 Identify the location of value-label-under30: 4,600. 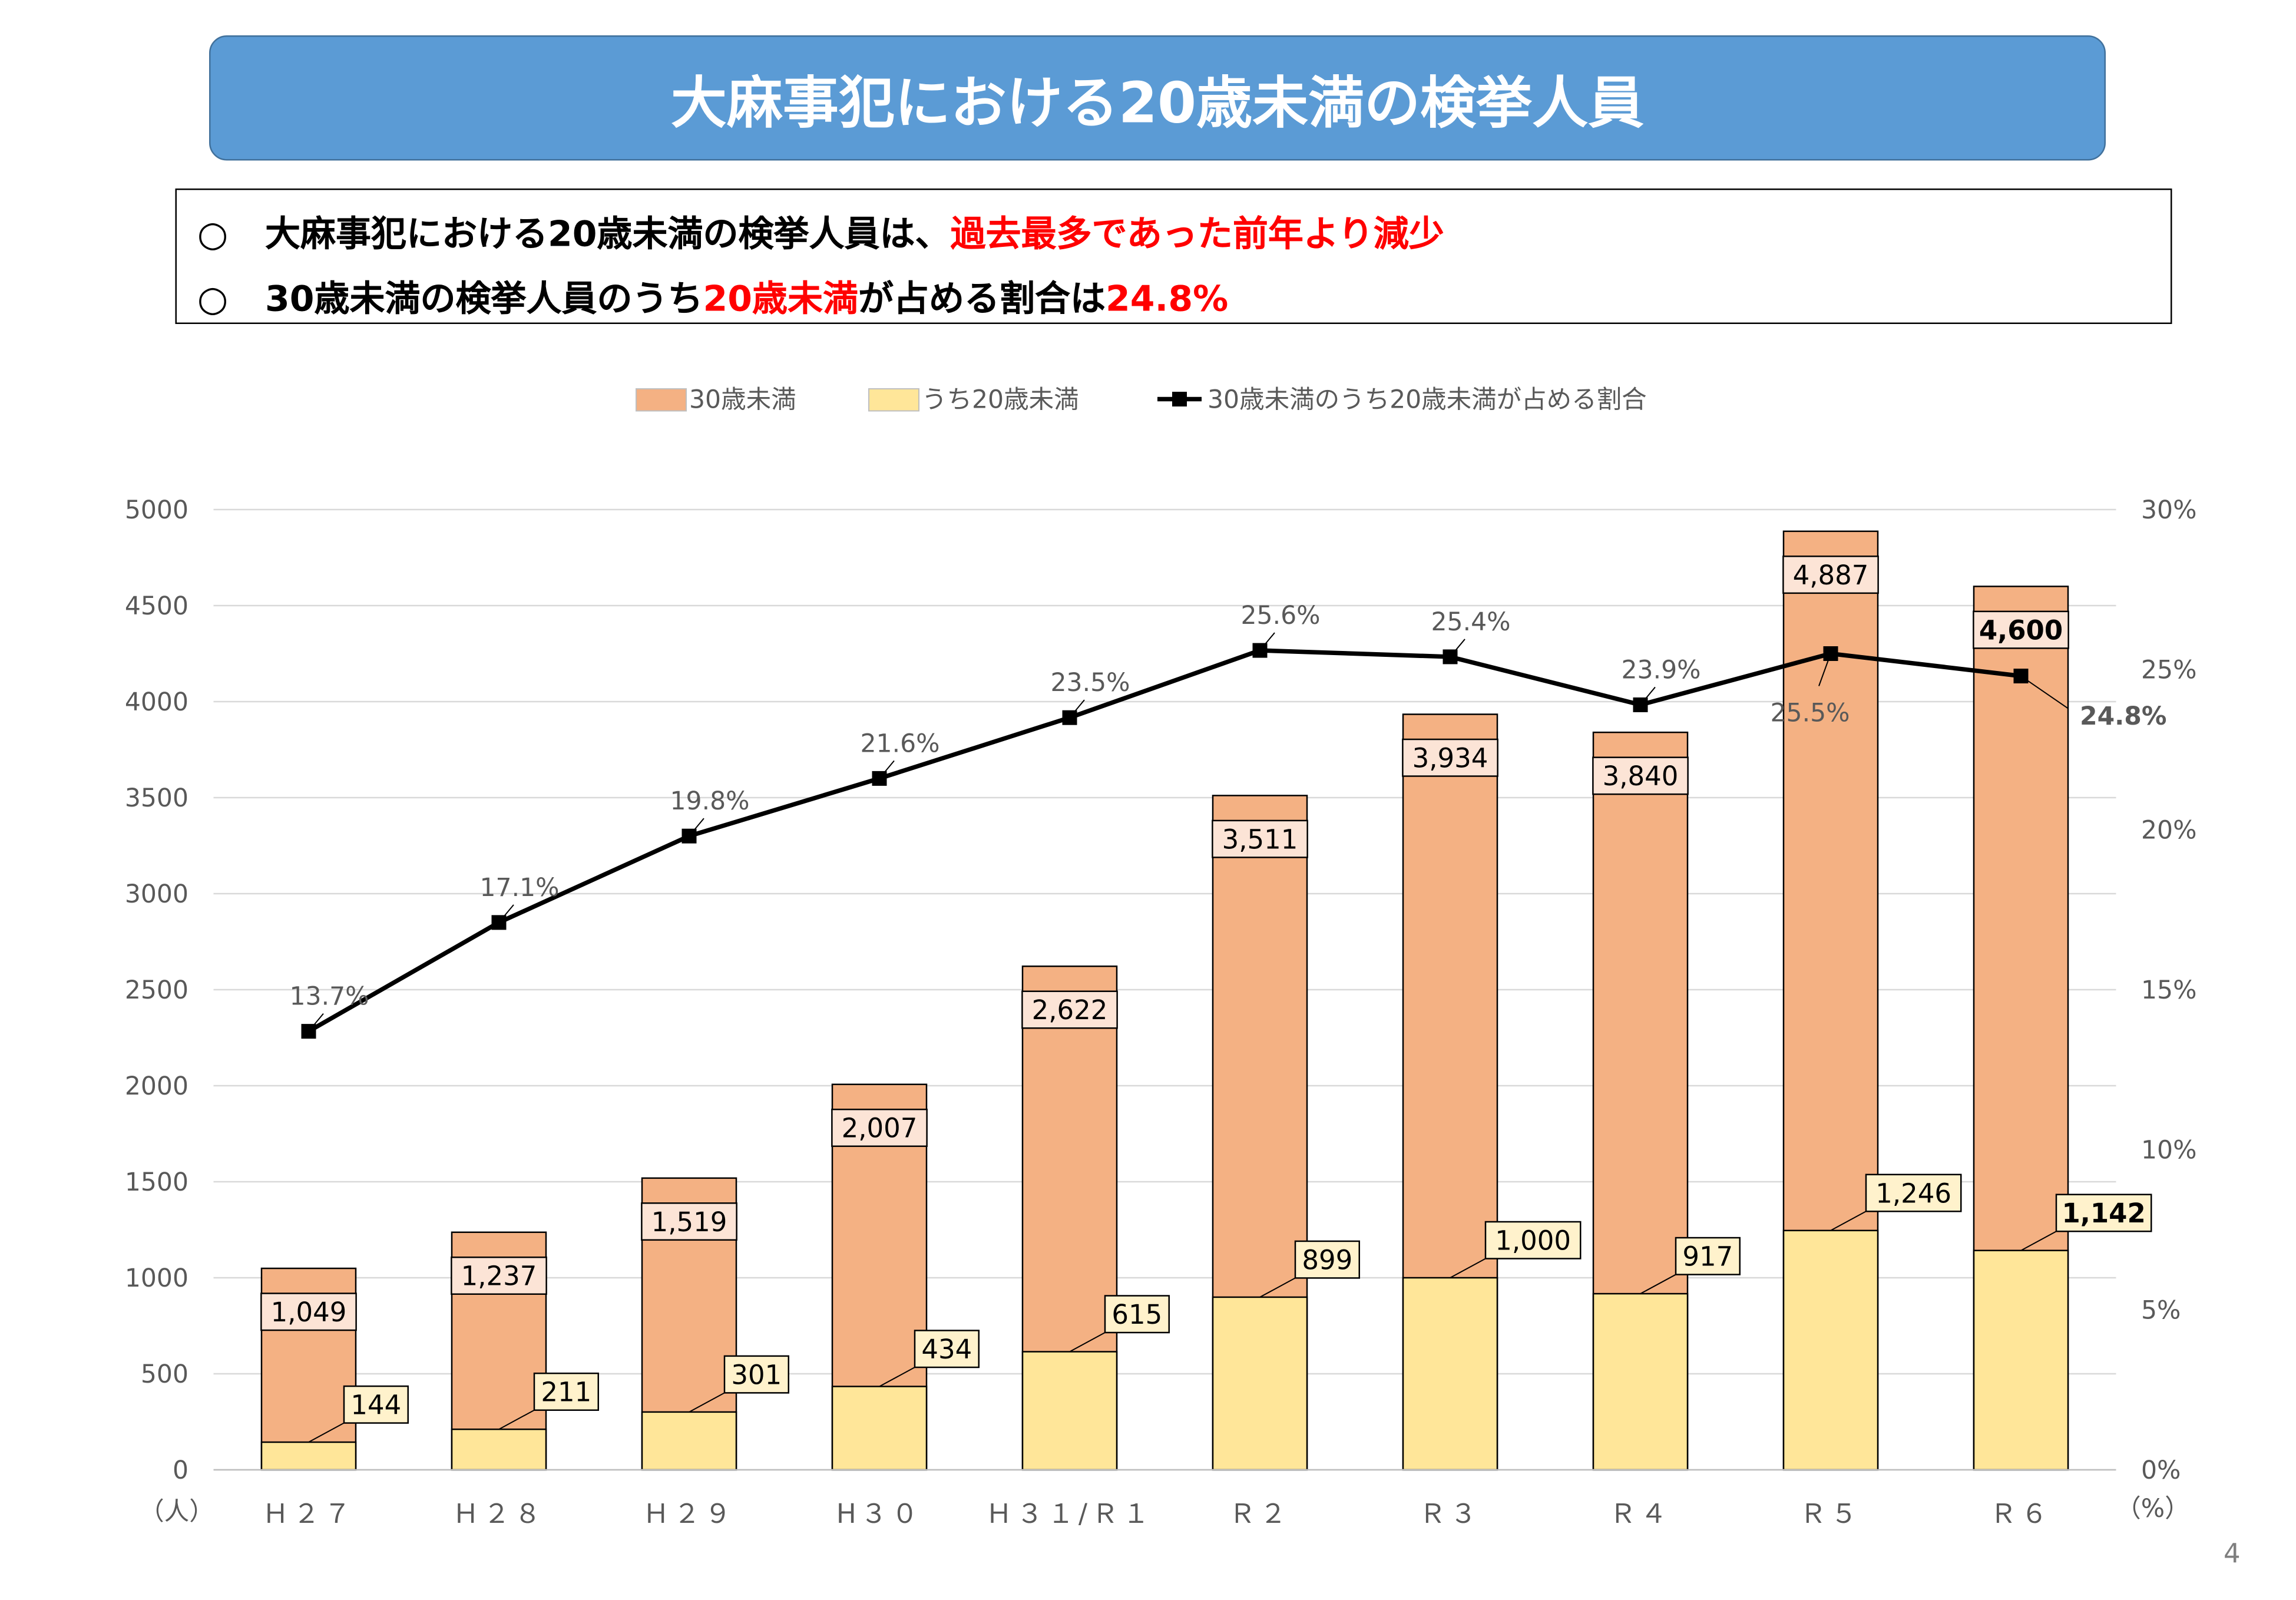
(2021, 630).